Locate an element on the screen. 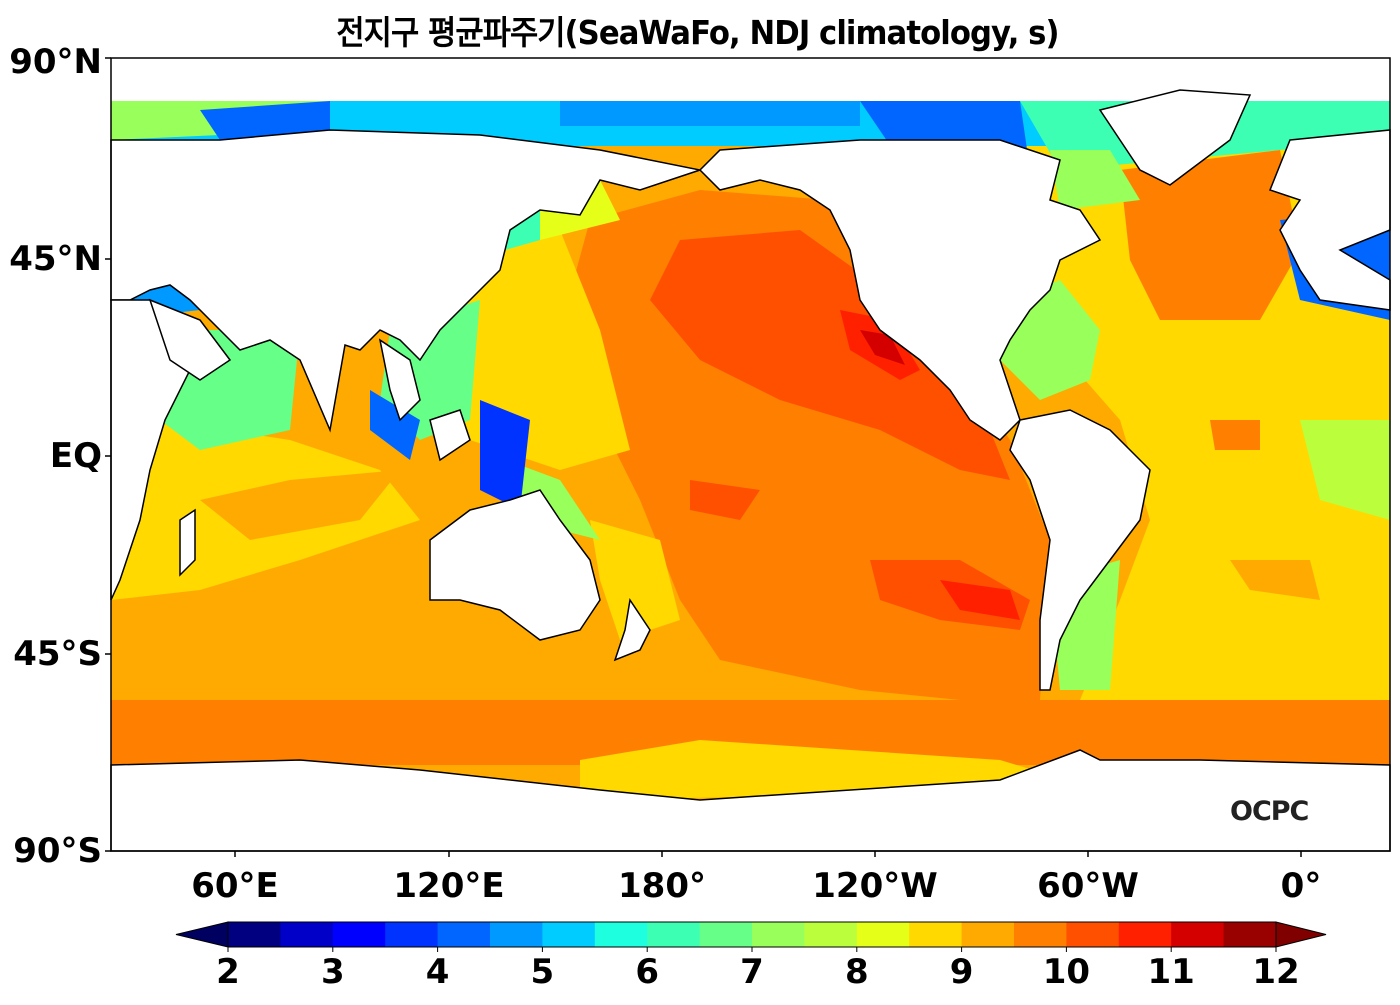  colorbar-under-arrow is located at coordinates (202, 934).